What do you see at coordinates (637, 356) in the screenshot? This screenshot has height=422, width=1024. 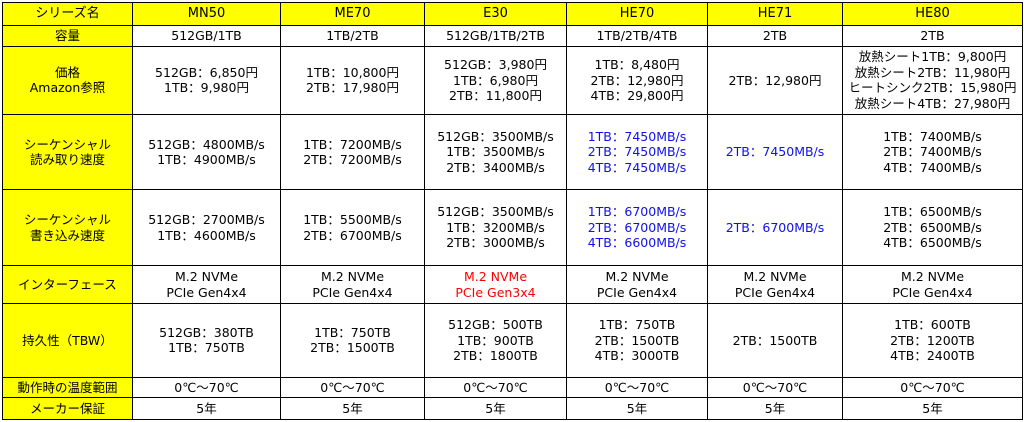 I see `cell-line: 4TB：3000TB` at bounding box center [637, 356].